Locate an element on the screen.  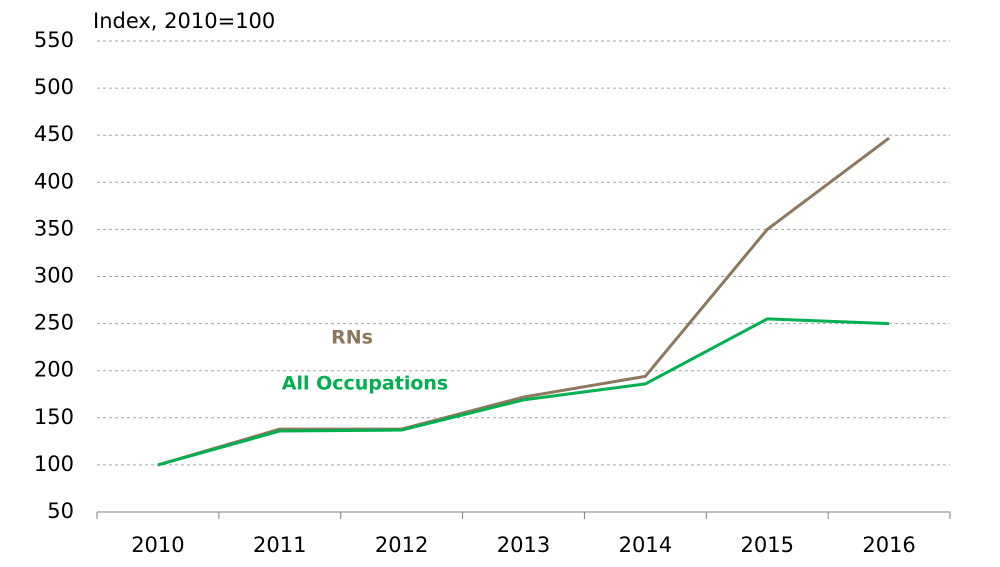
series-label: RNs is located at coordinates (352, 338).